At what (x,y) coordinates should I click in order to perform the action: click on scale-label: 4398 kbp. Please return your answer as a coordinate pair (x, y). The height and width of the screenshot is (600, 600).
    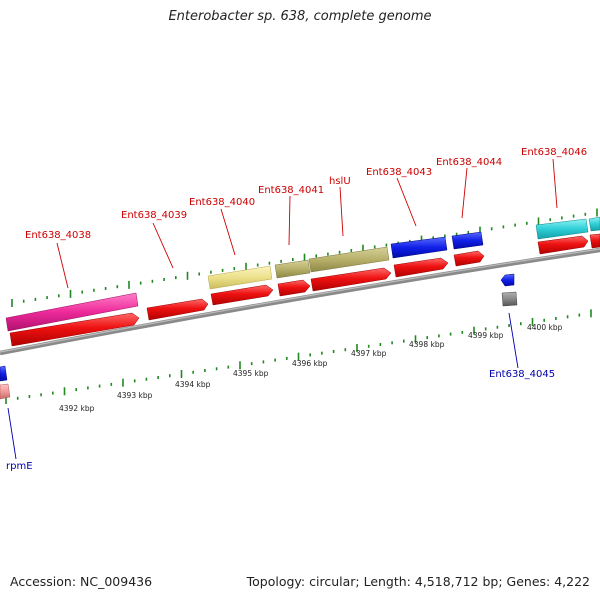
    Looking at the image, I should click on (427, 344).